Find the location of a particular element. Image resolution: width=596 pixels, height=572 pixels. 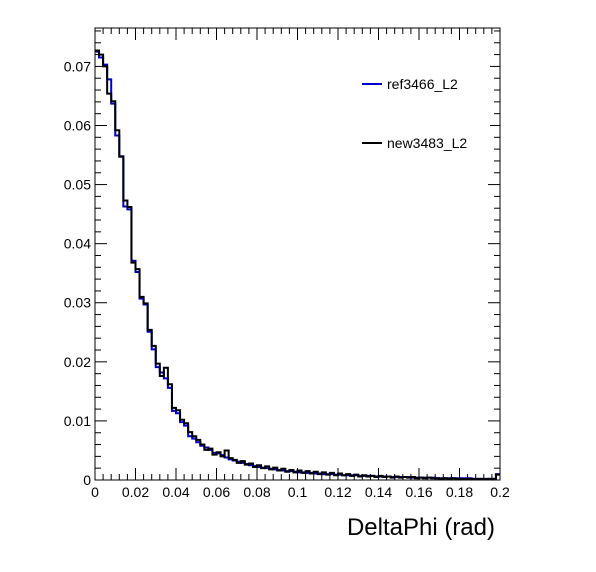

x-tick-label: 0 is located at coordinates (95, 492).